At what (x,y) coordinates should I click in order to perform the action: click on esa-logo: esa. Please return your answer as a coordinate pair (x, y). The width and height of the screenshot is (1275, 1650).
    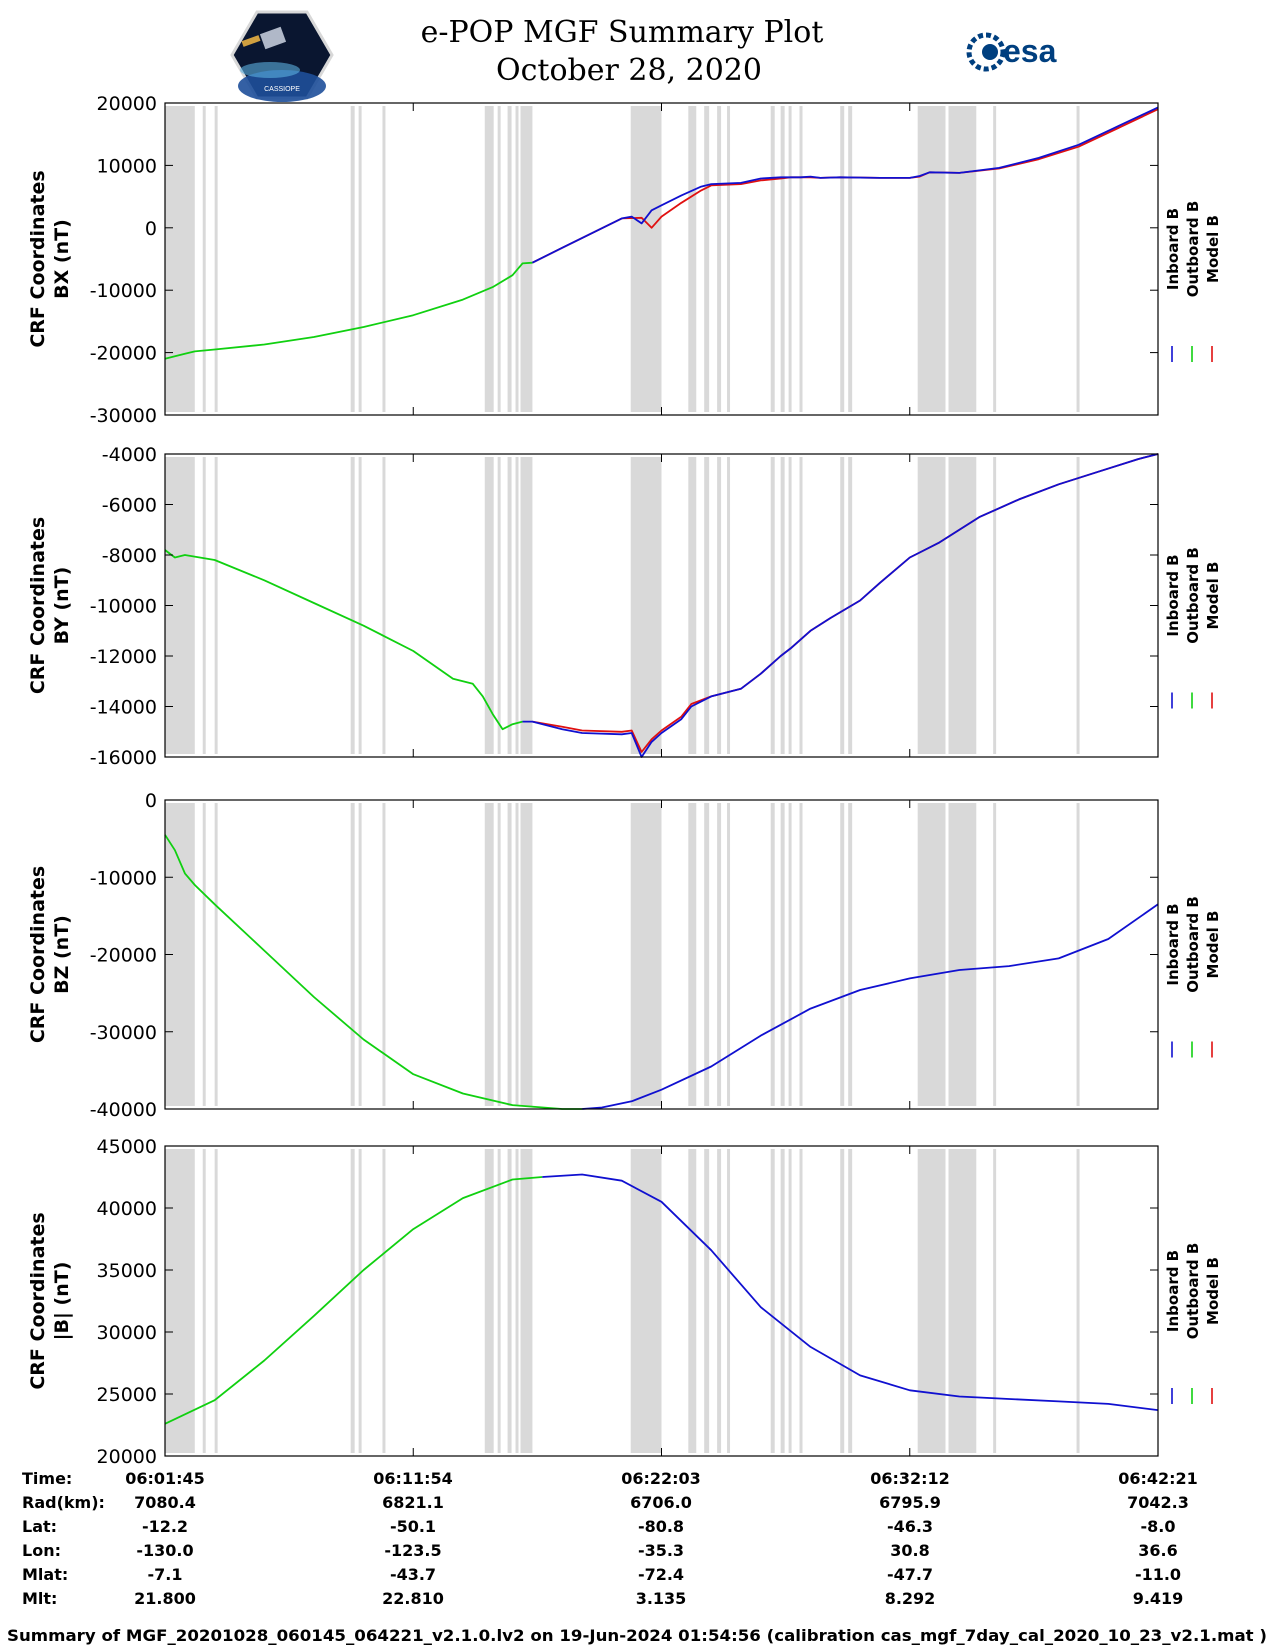
    Looking at the image, I should click on (1011, 52).